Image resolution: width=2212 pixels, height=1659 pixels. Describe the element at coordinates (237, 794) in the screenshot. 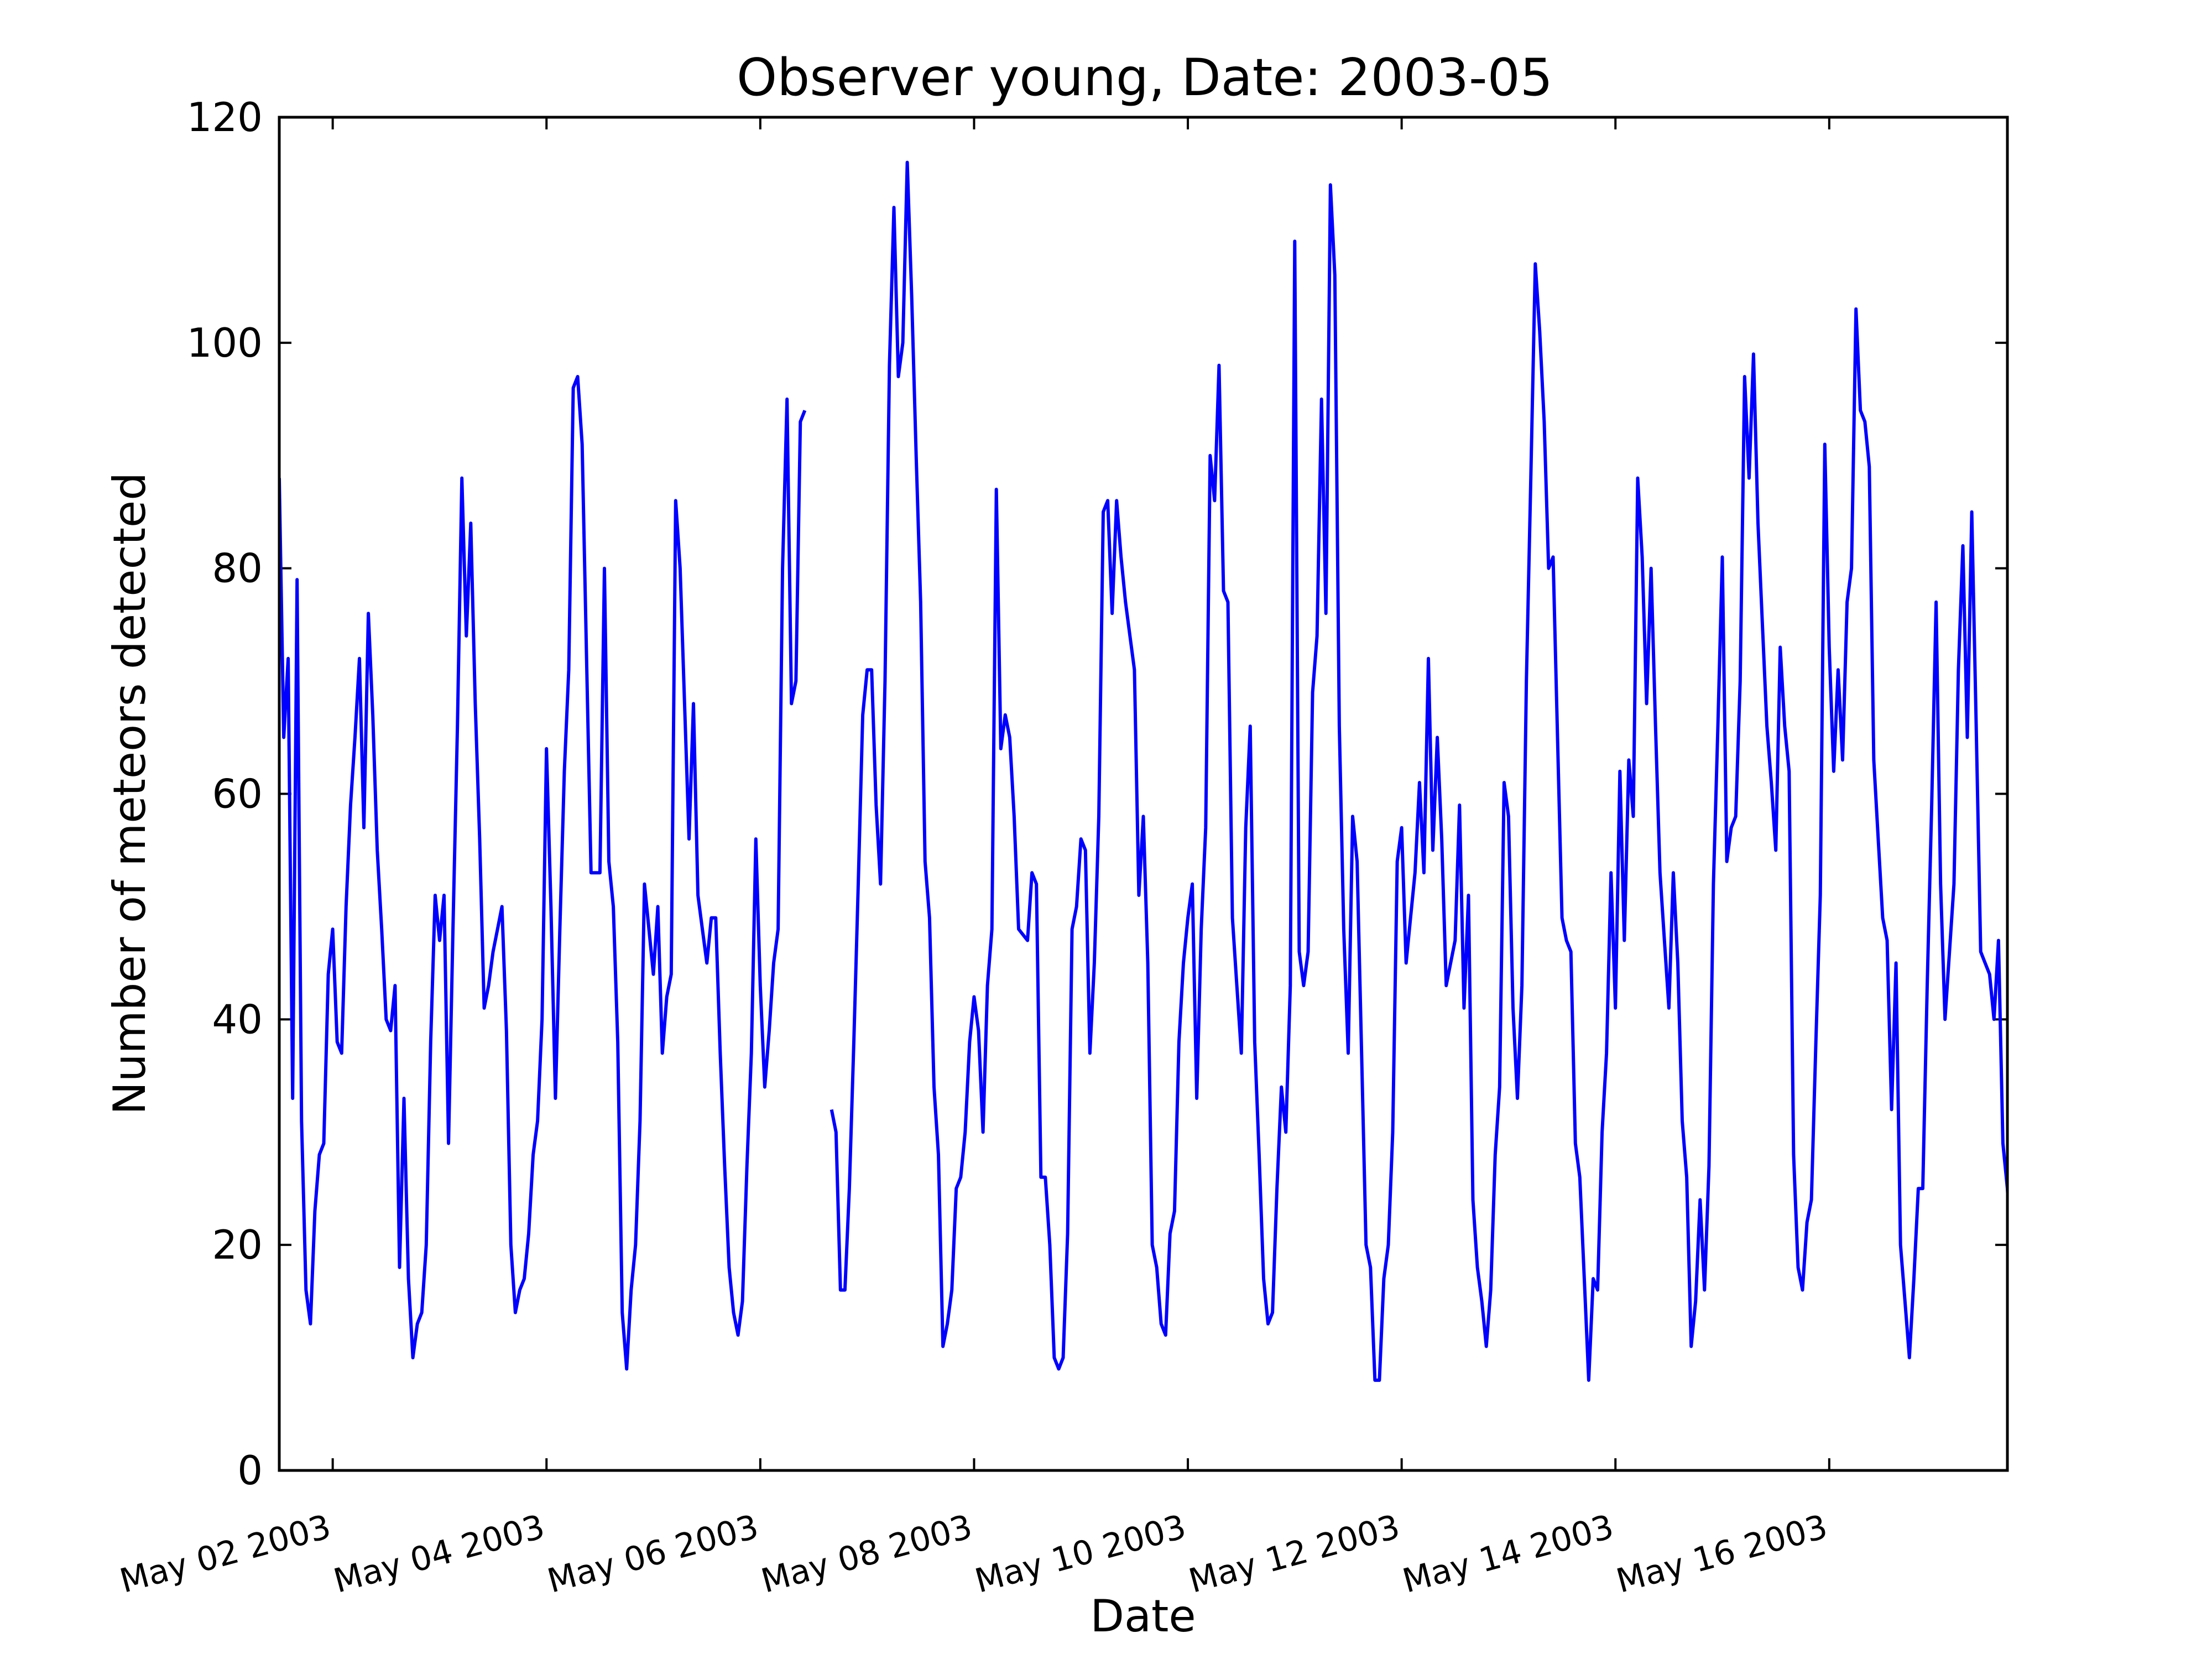

I see `y-tick-label: 60` at that location.